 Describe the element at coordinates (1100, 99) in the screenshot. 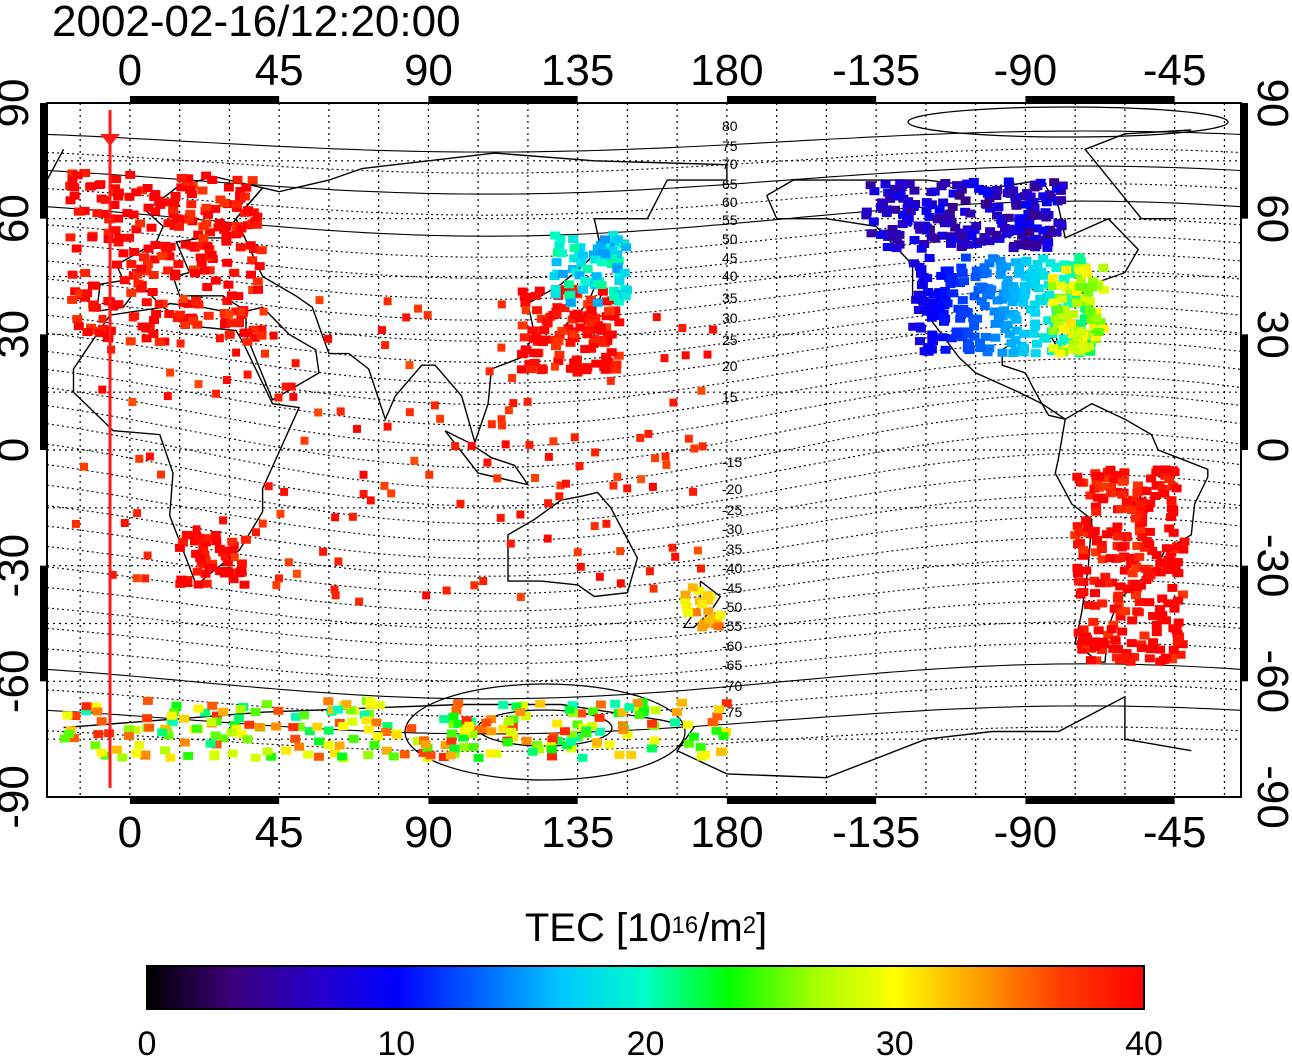

I see `axis-bar` at that location.